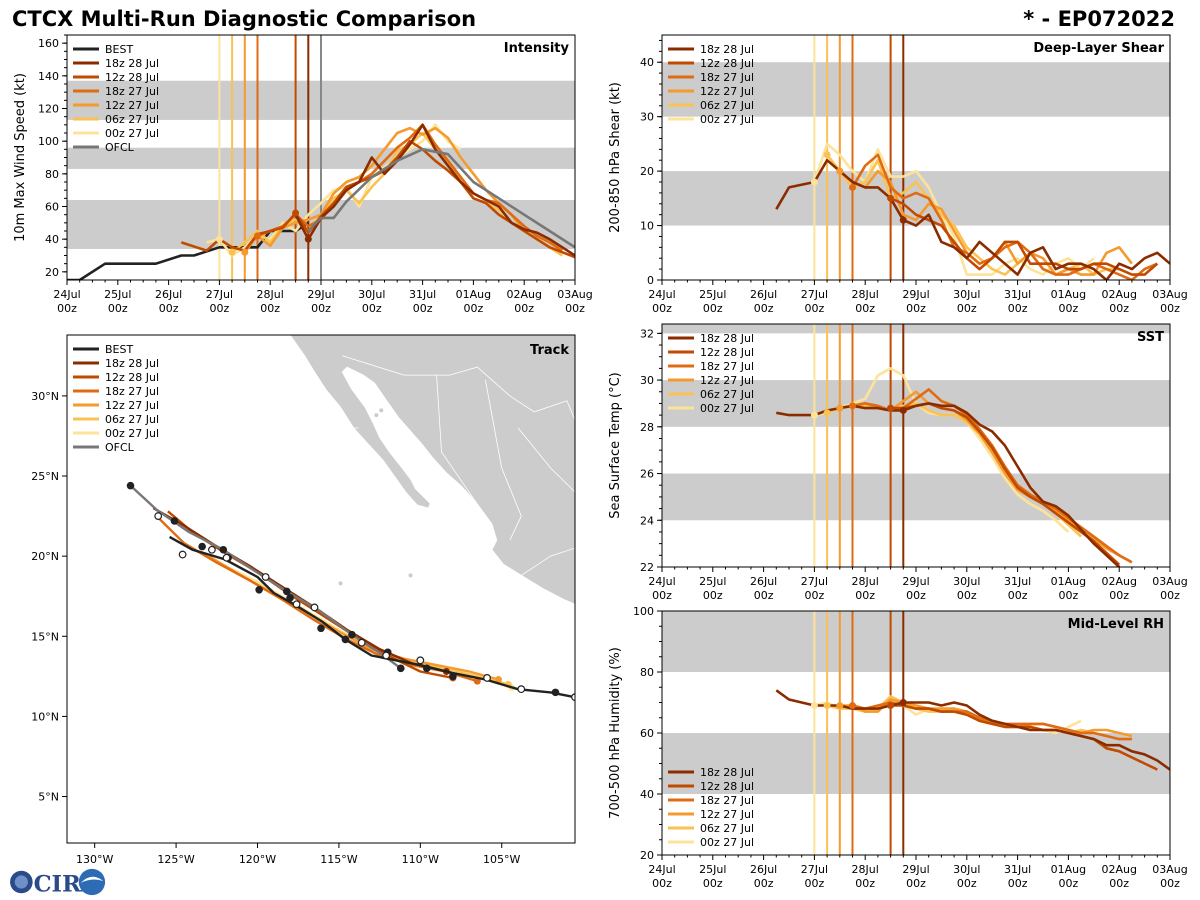 The image size is (1200, 900). I want to click on y-tick-label: 28, so click(647, 427).